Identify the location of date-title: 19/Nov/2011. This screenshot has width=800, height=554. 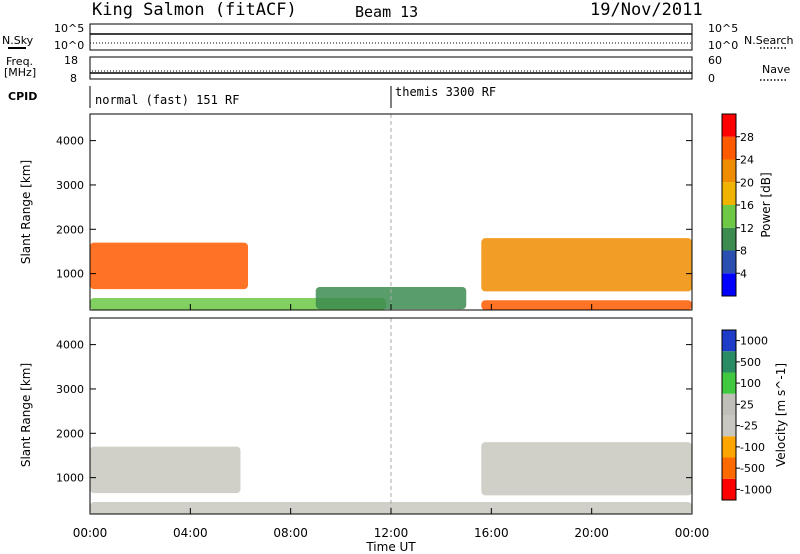
(646, 10).